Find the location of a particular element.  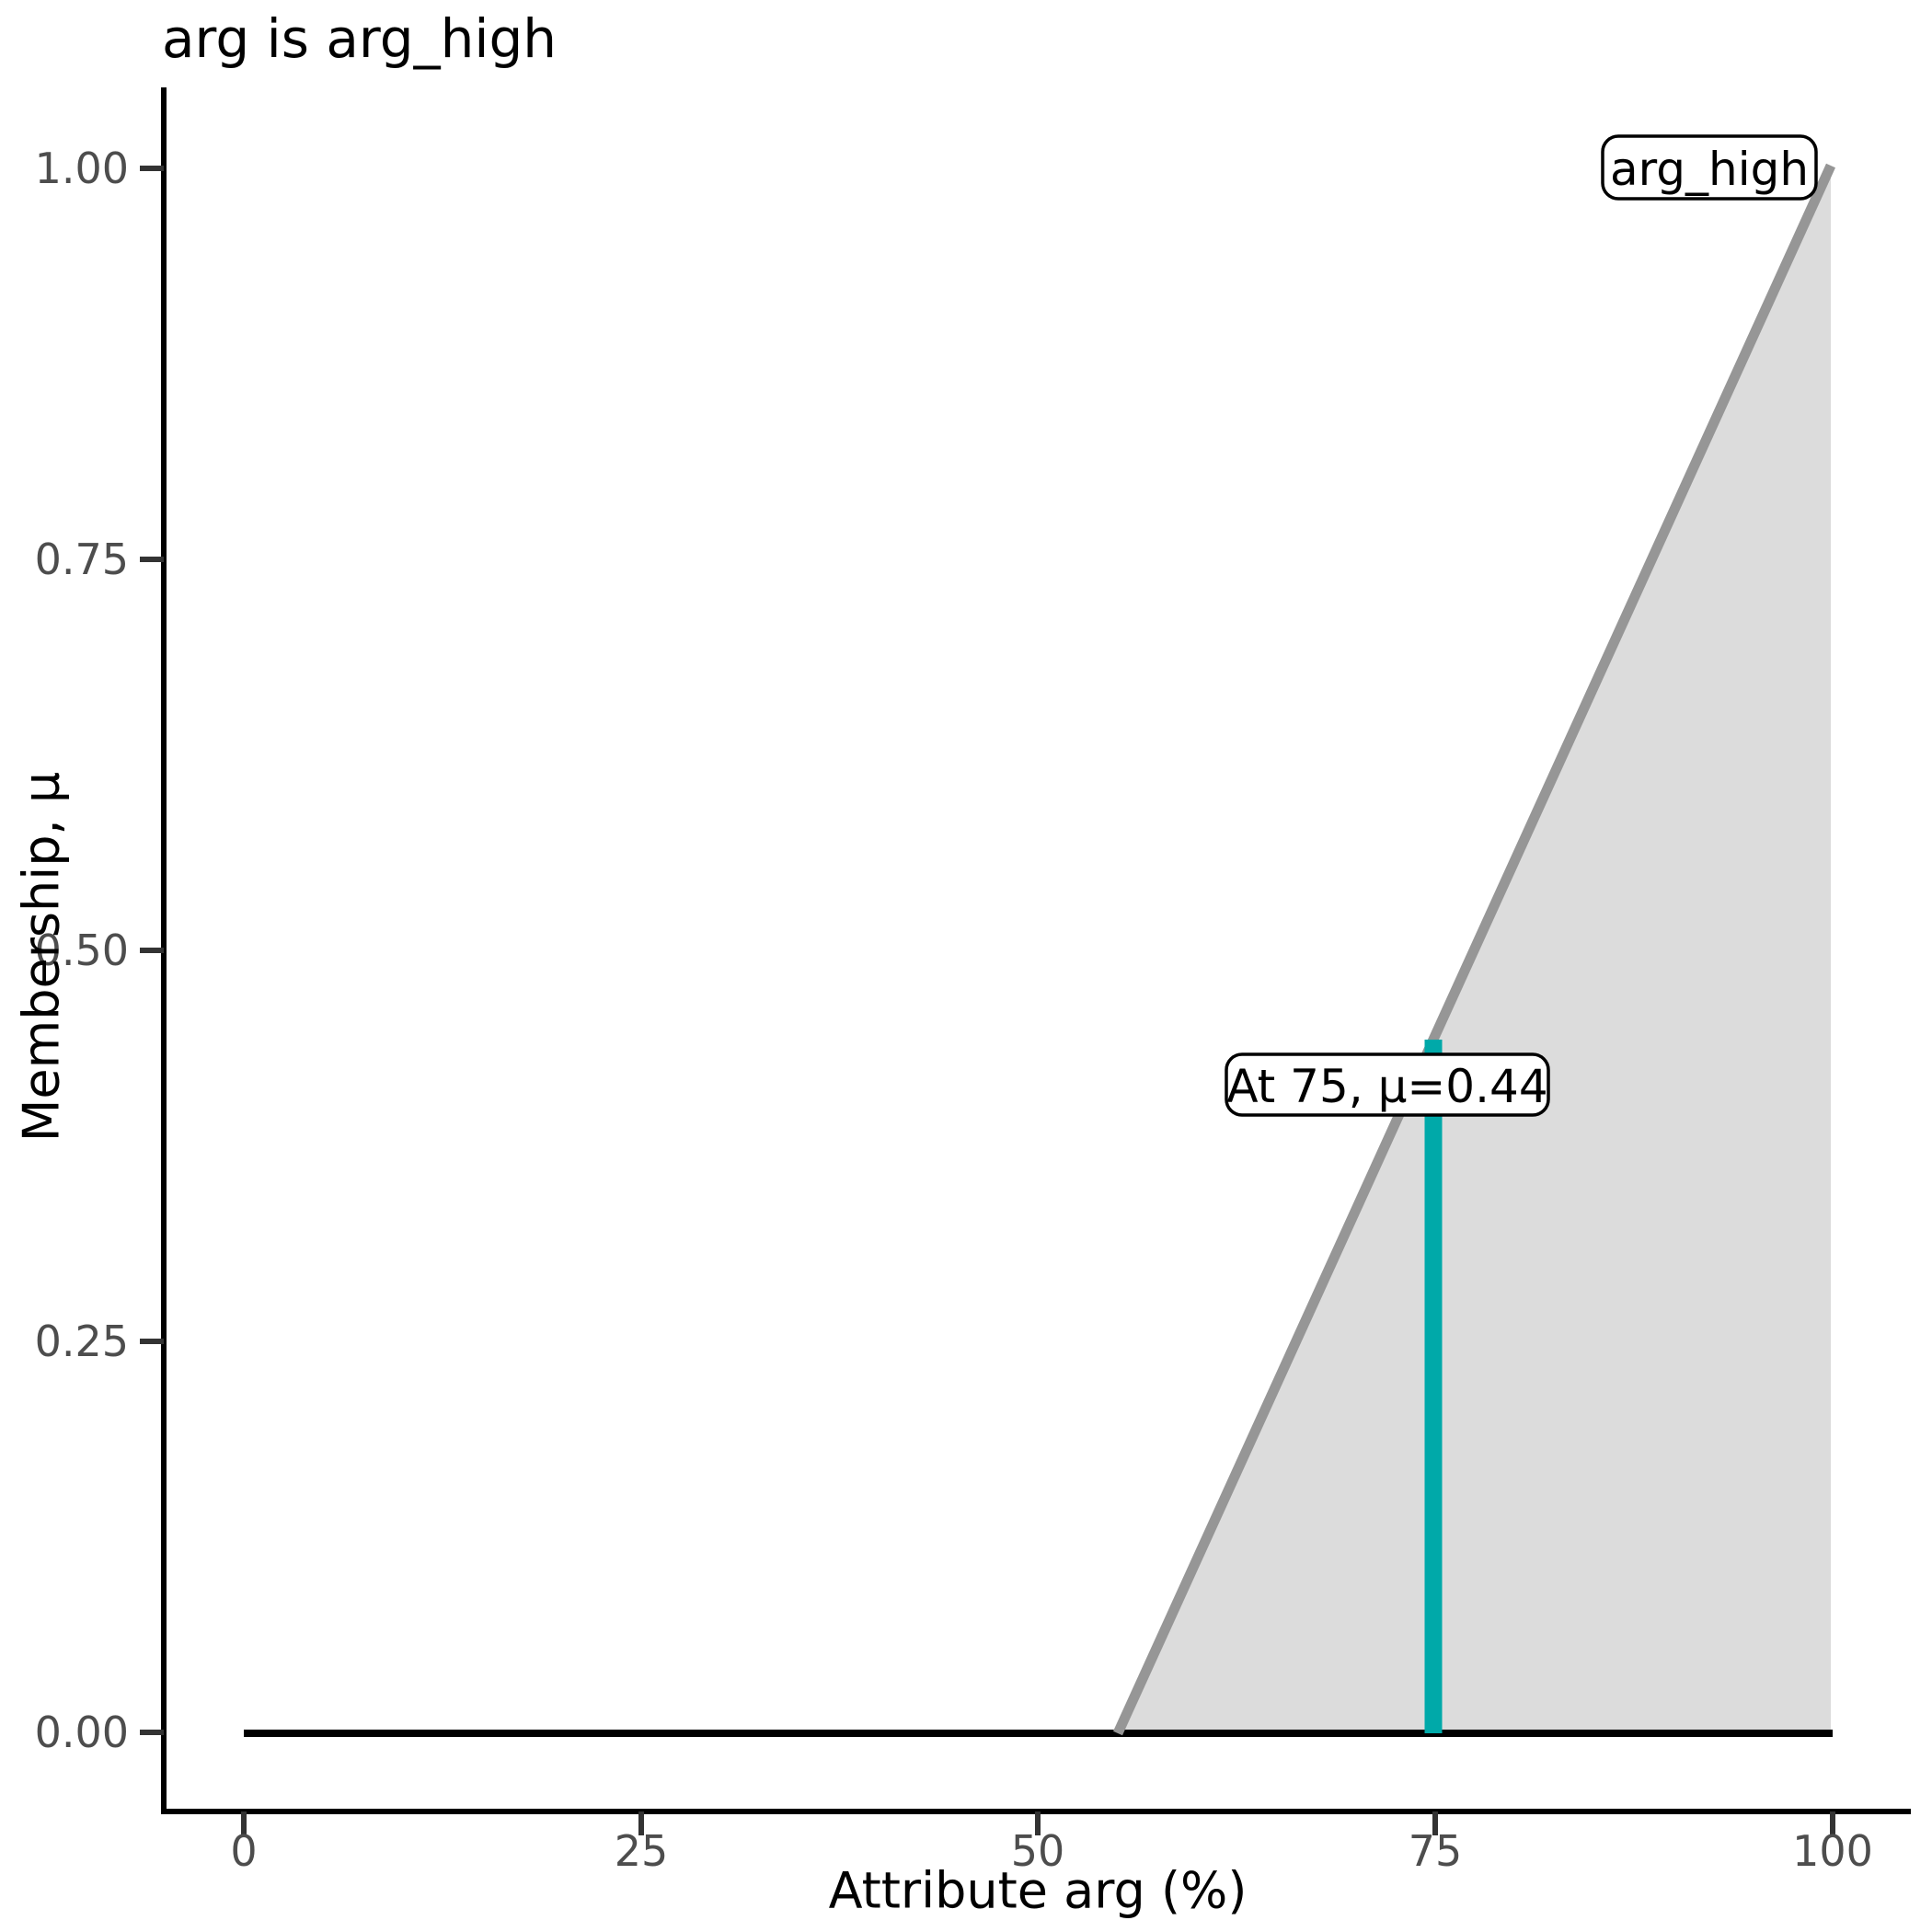

y-axis-ticks is located at coordinates (152, 951).